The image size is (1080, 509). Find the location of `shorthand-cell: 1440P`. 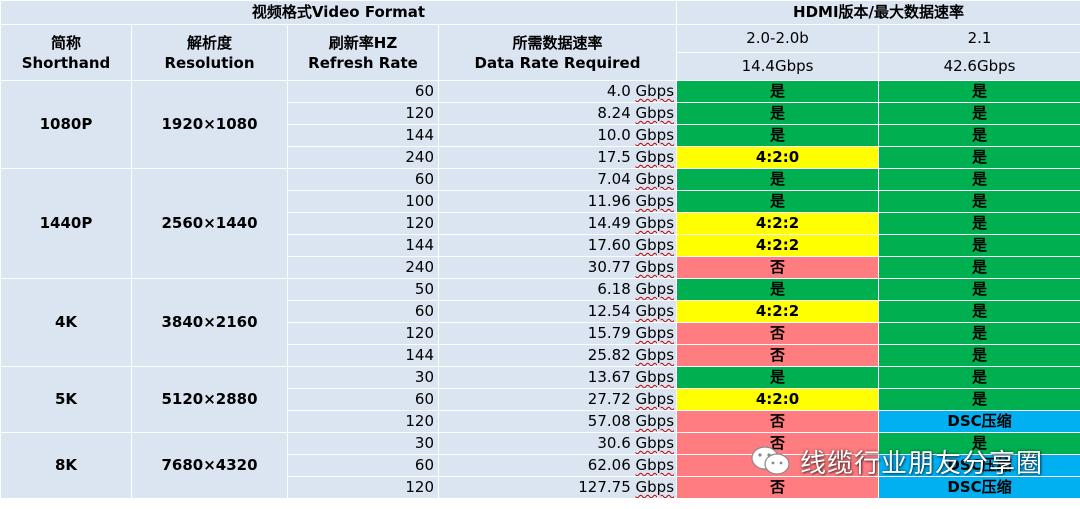

shorthand-cell: 1440P is located at coordinates (66, 223).